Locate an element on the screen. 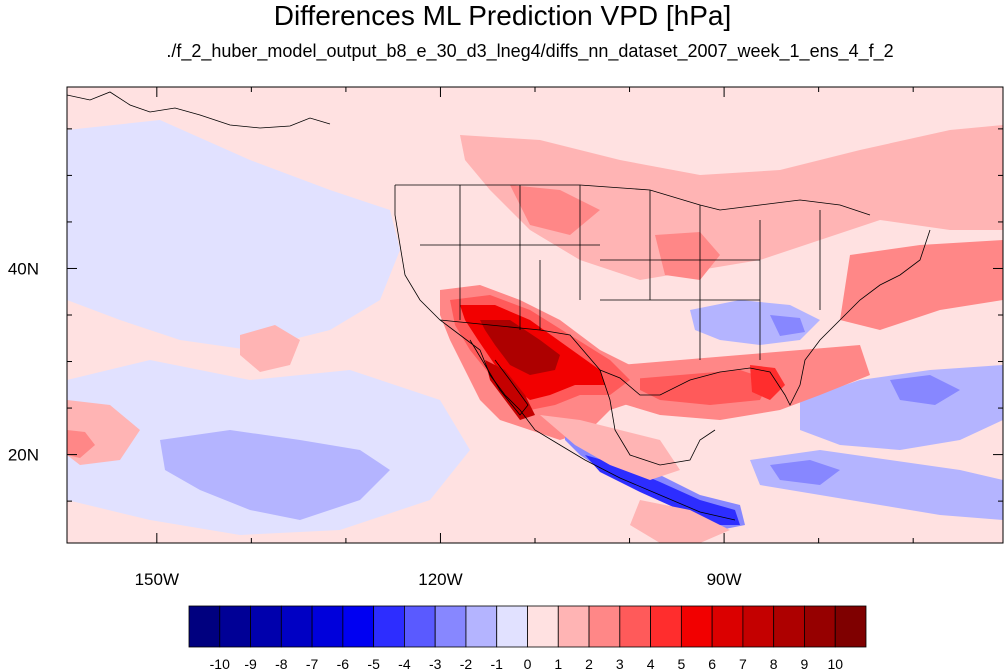  pacific-positive-patch is located at coordinates (270, 348).